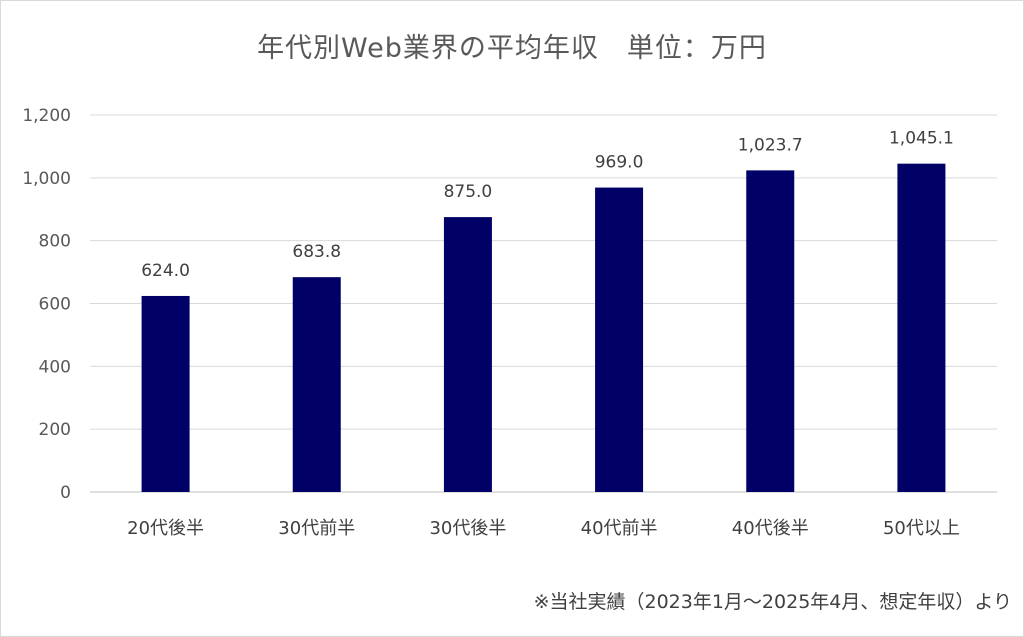  Describe the element at coordinates (55, 242) in the screenshot. I see `y-tick-label: 800` at that location.